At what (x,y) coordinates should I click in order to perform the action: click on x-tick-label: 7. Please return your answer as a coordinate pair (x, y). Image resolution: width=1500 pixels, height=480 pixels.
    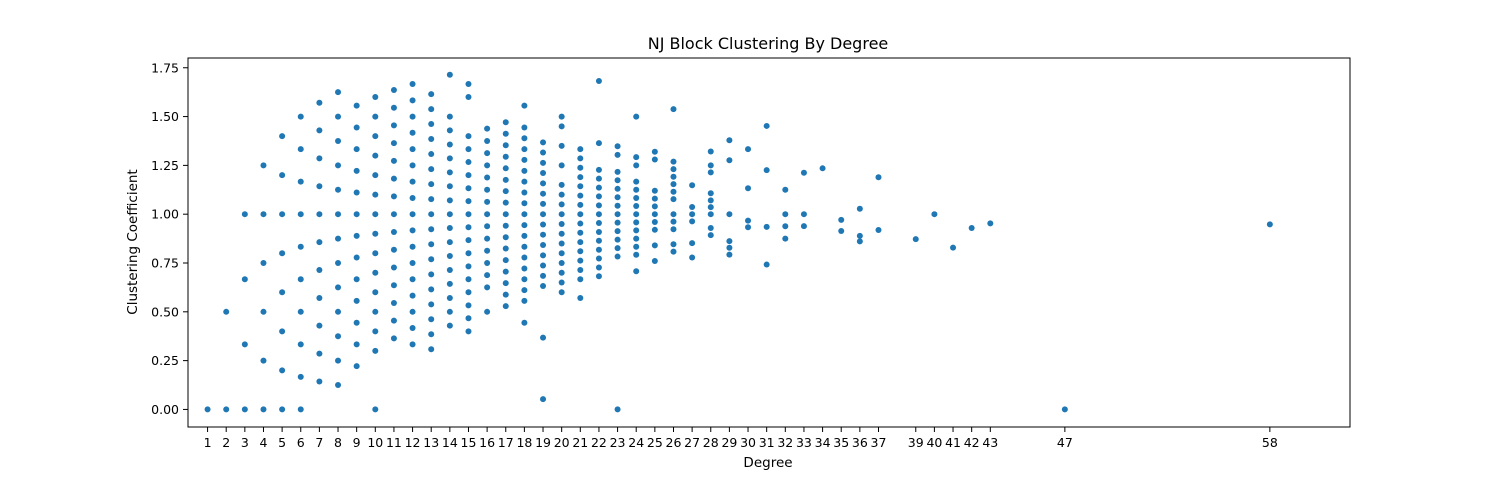
    Looking at the image, I should click on (319, 442).